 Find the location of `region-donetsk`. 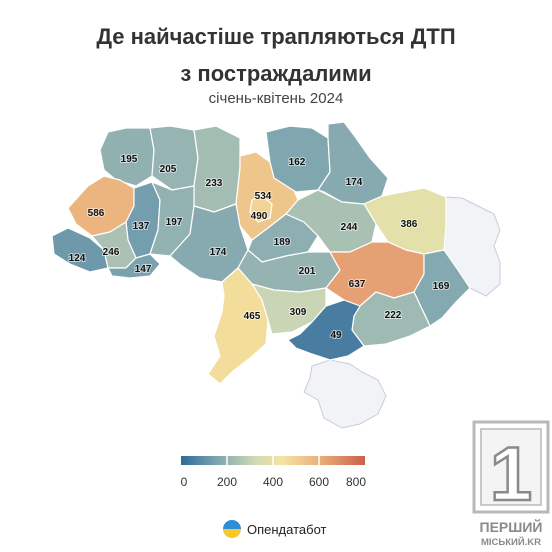

region-donetsk is located at coordinates (442, 288).